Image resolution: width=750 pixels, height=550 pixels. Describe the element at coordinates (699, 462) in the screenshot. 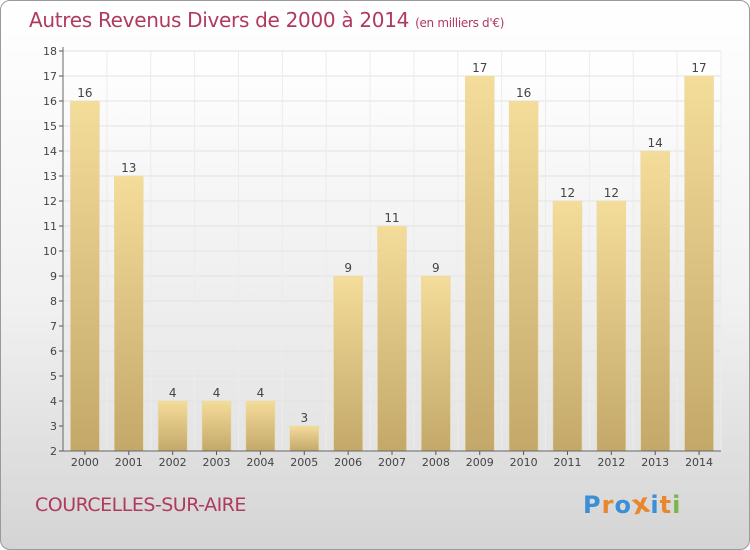

I see `x-tick-label: 2014` at that location.